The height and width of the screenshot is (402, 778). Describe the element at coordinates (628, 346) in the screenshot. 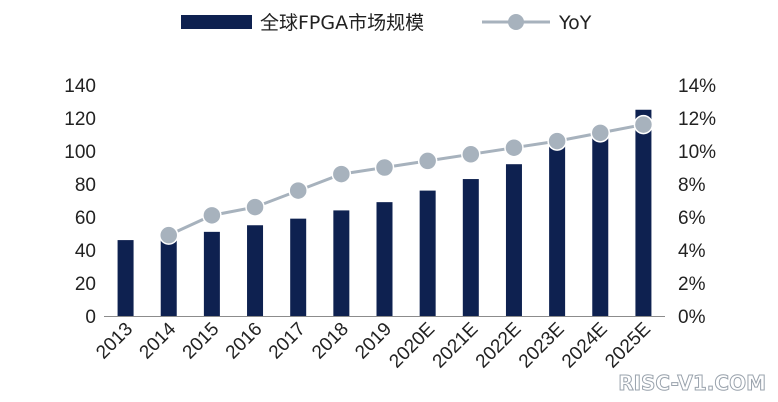

I see `x-tick-label: 2025E` at that location.